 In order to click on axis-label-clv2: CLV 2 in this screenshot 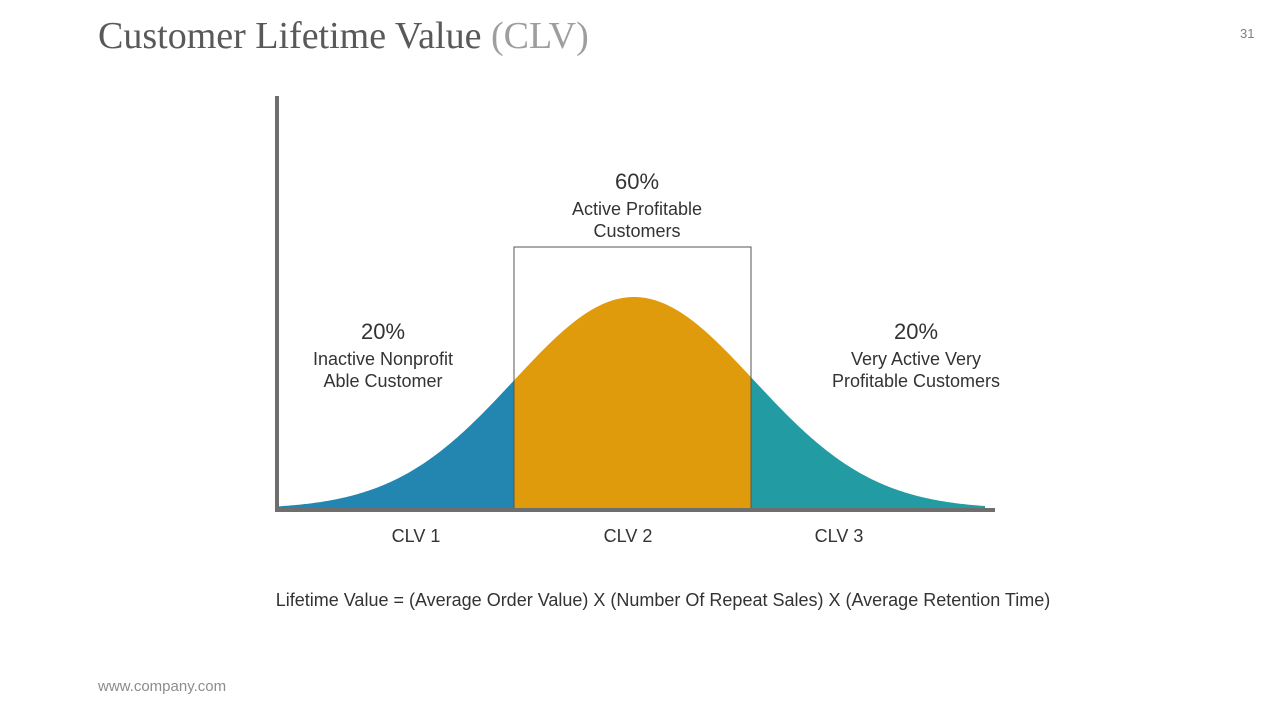, I will do `click(628, 536)`.